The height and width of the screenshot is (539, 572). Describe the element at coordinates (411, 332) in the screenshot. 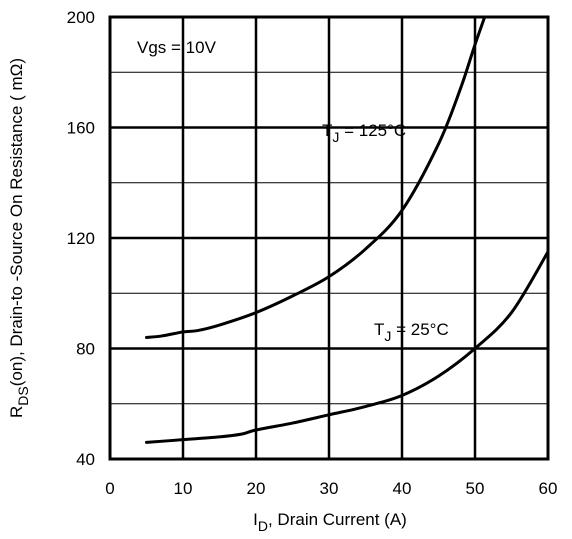

I see `series-label-25c: TJ = 25°C` at that location.